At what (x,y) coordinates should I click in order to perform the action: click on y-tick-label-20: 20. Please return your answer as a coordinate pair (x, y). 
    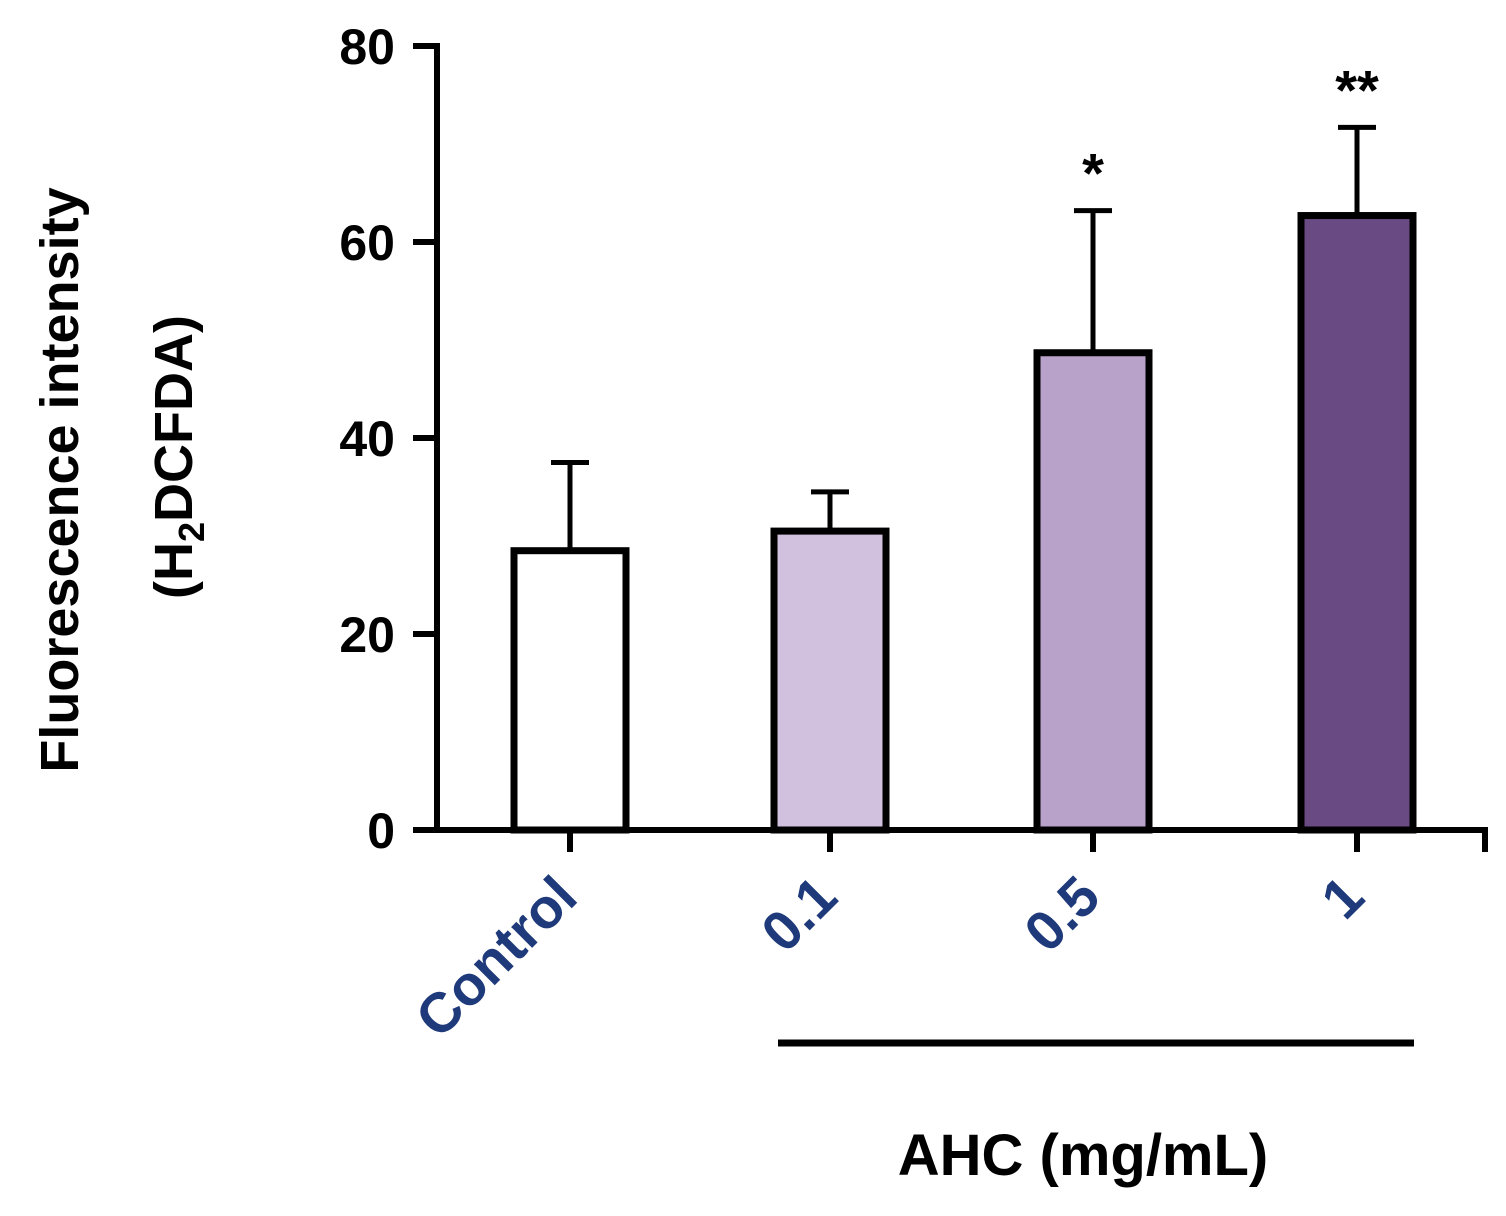
    Looking at the image, I should click on (367, 635).